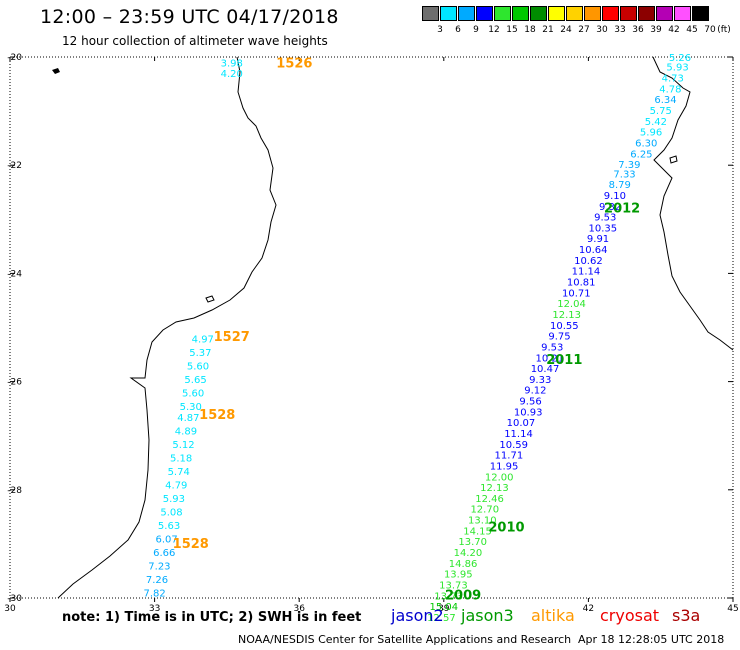  What do you see at coordinates (603, 228) in the screenshot?
I see `wave-height-value: 10.35` at bounding box center [603, 228].